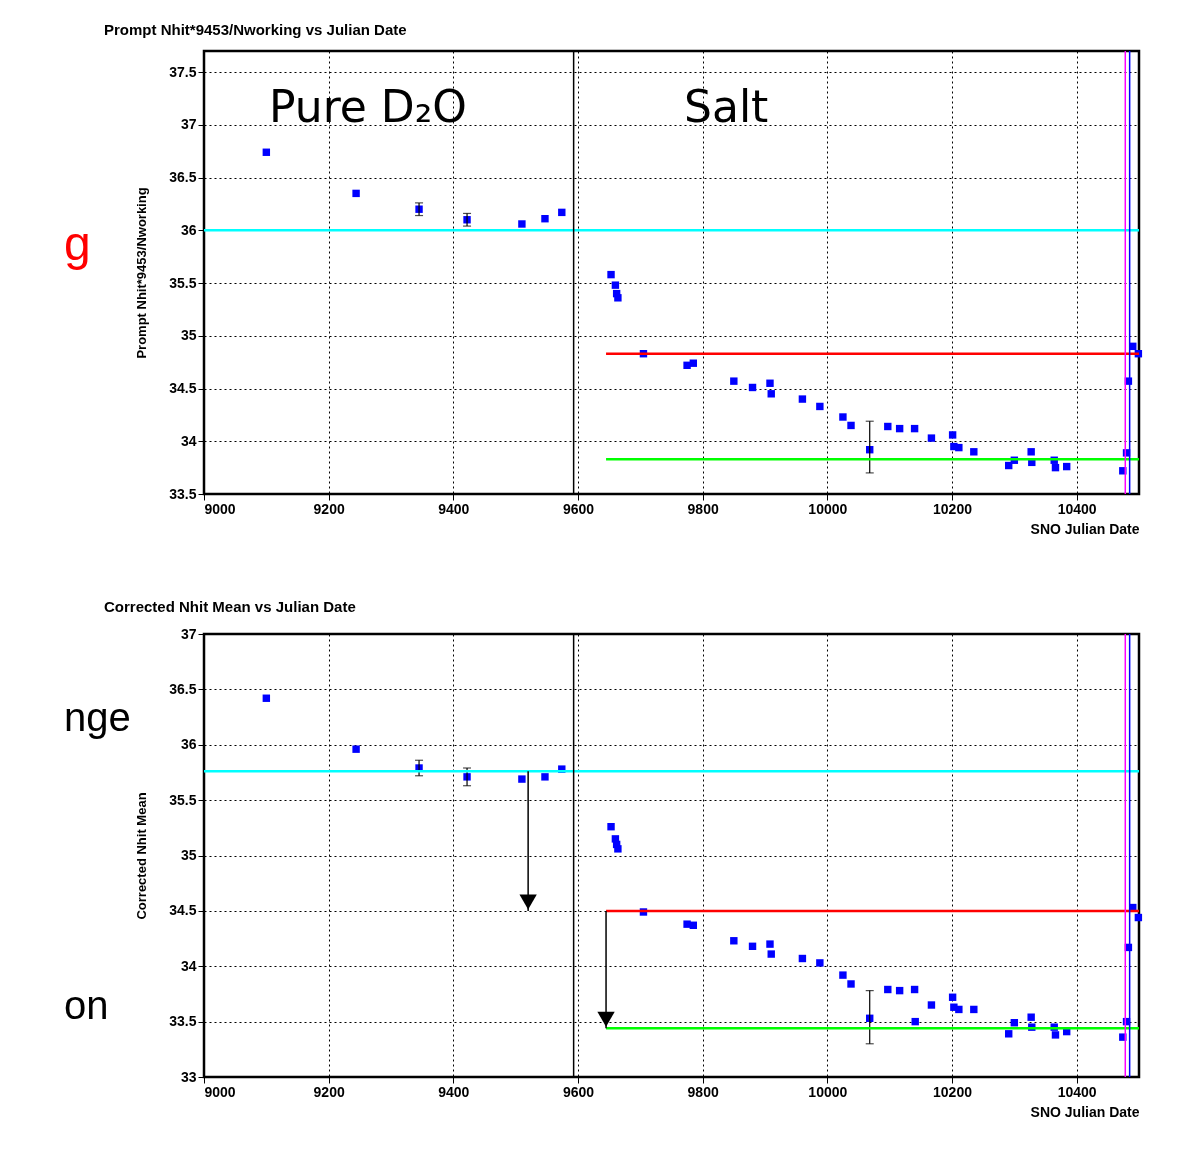 This screenshot has height=1151, width=1202. I want to click on text: nge, so click(97, 717).